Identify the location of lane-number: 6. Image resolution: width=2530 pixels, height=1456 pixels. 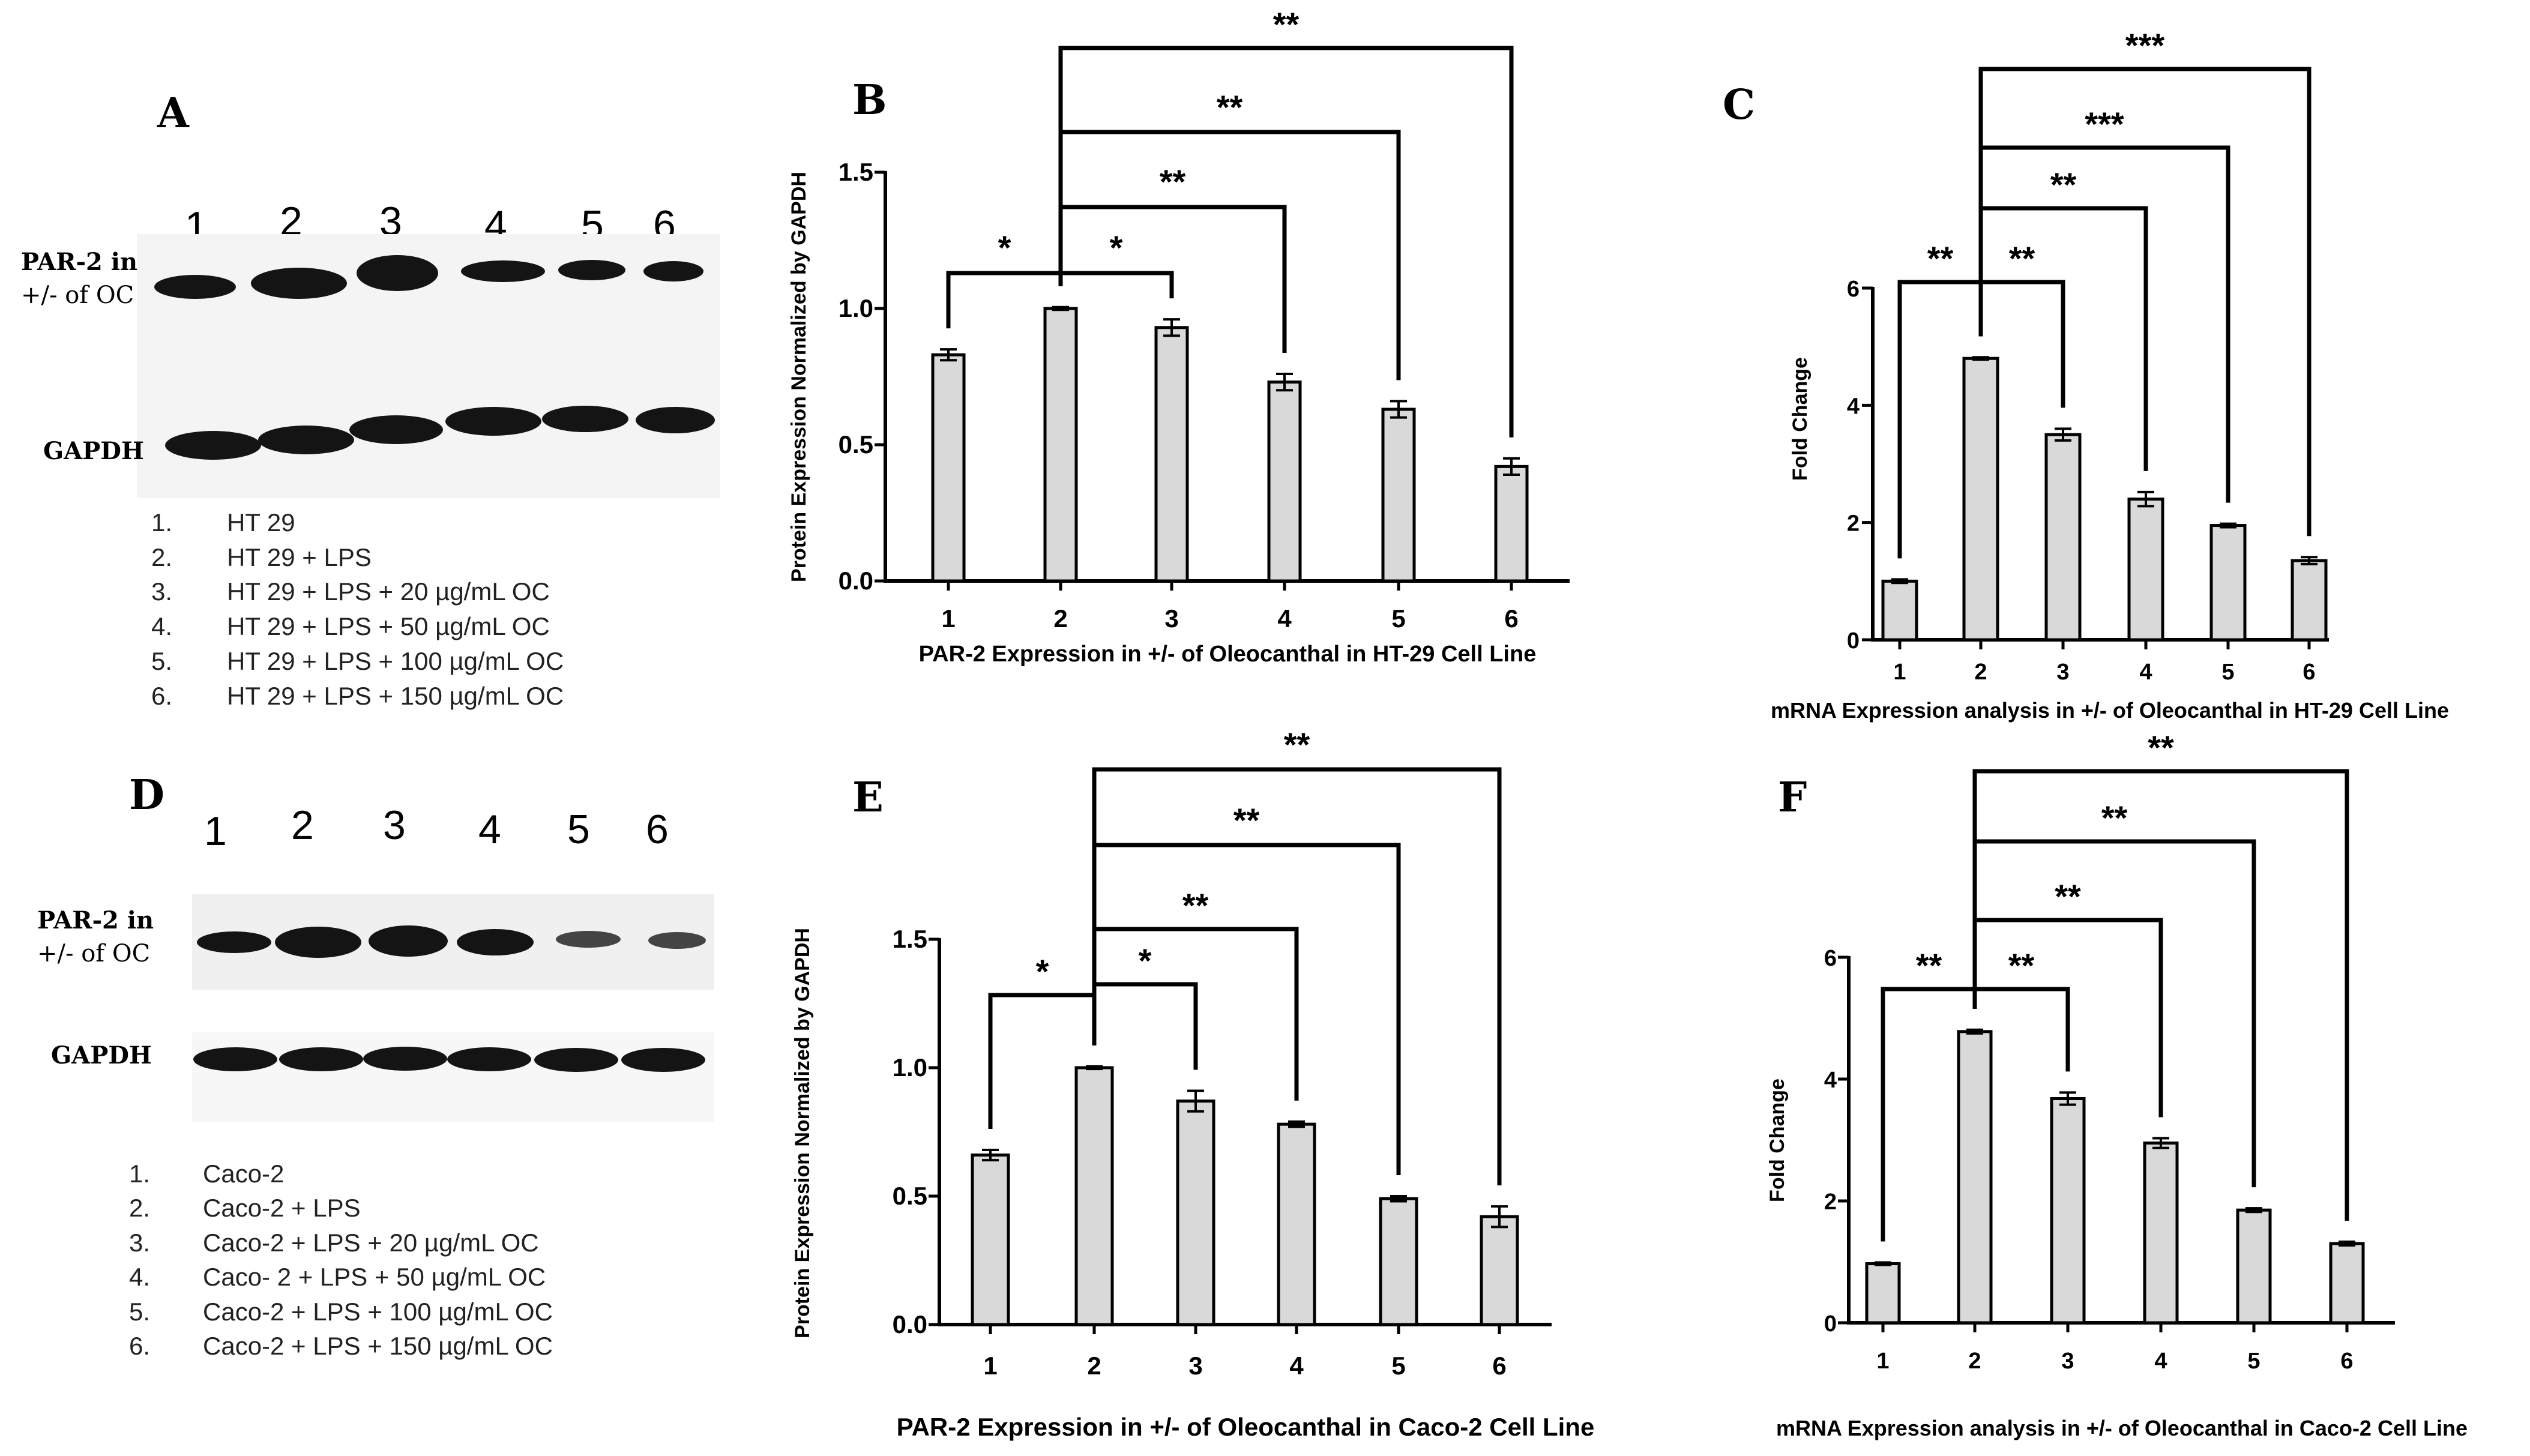
(657, 829).